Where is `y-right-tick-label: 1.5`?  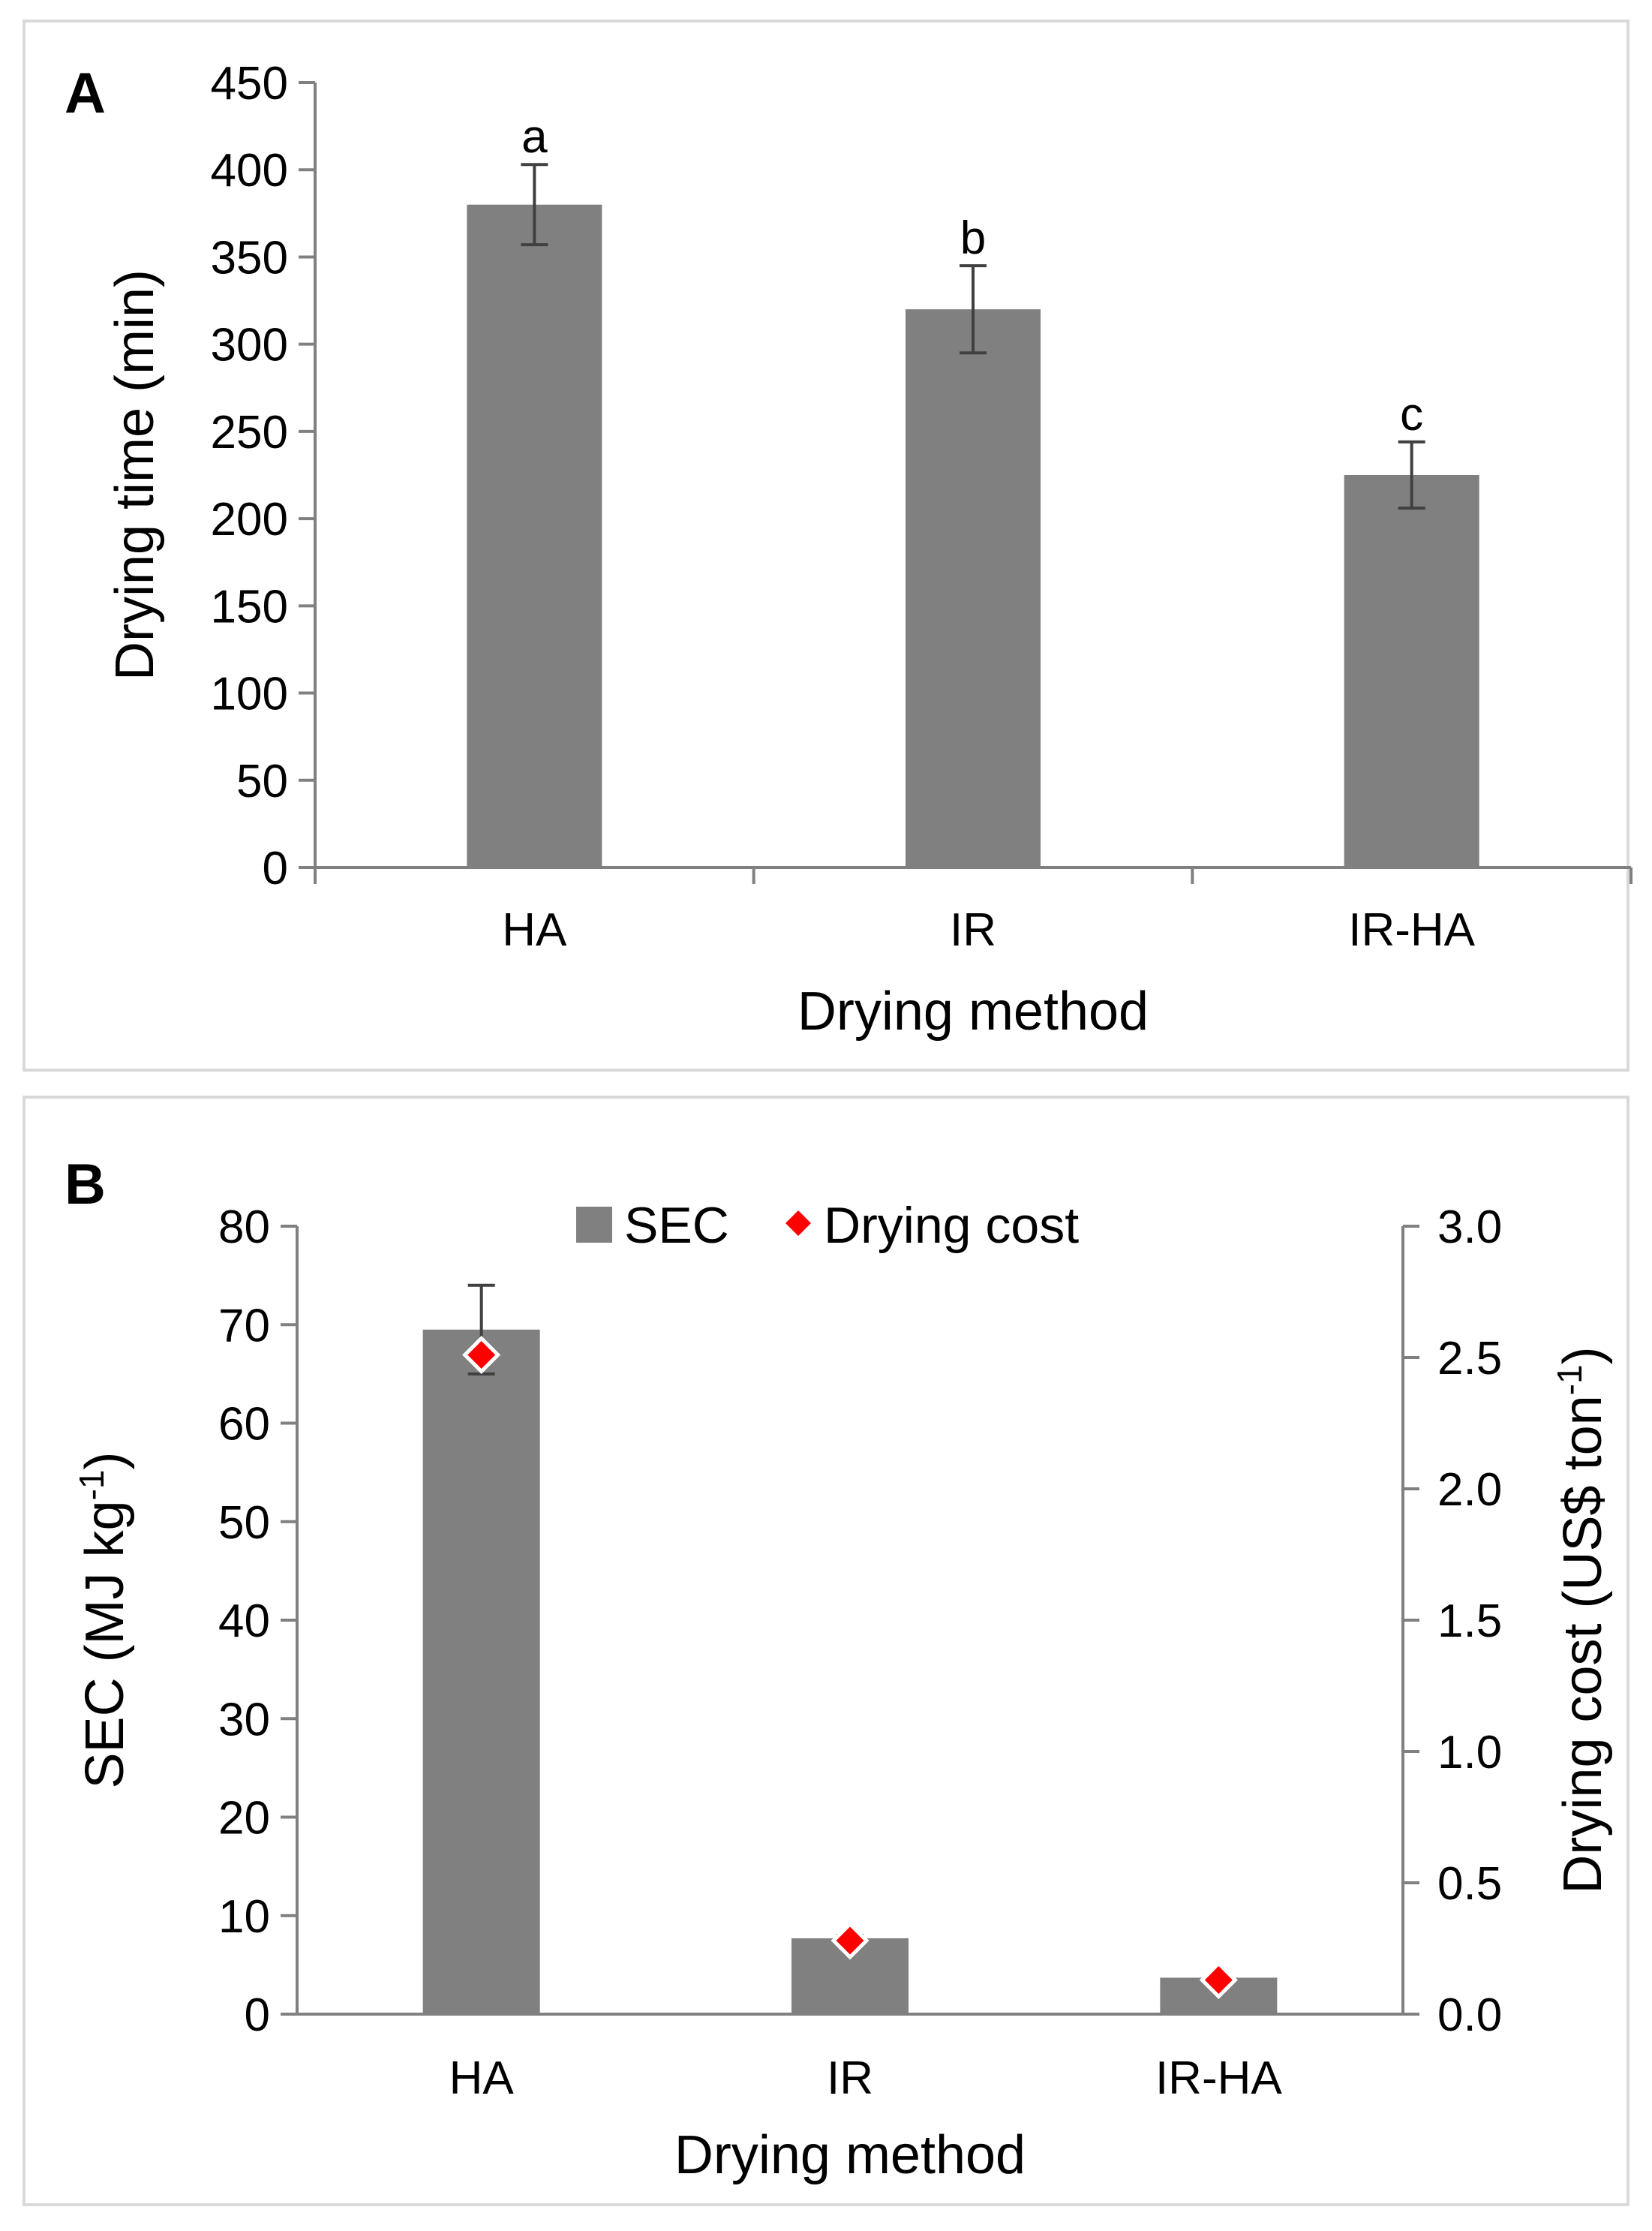
y-right-tick-label: 1.5 is located at coordinates (1469, 1621).